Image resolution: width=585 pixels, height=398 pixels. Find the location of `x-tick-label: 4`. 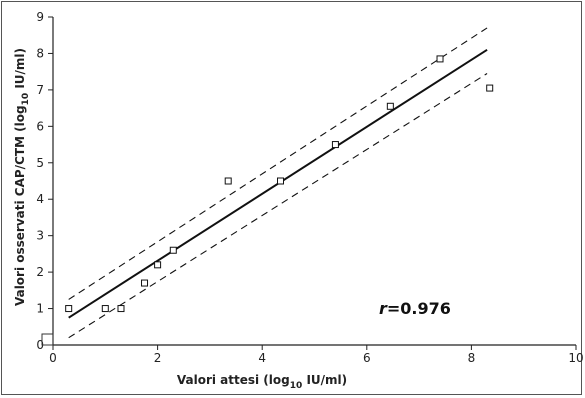

x-tick-label: 4 is located at coordinates (262, 358).